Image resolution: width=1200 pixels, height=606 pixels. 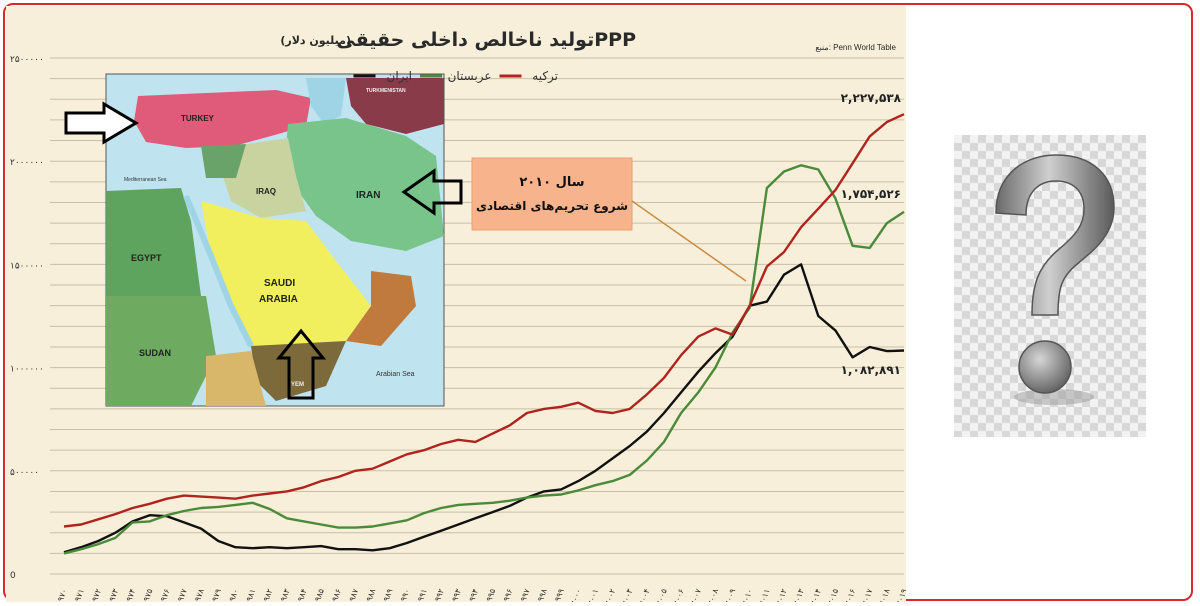 I want to click on map-label-sudan: SUDAN, so click(x=155, y=353).